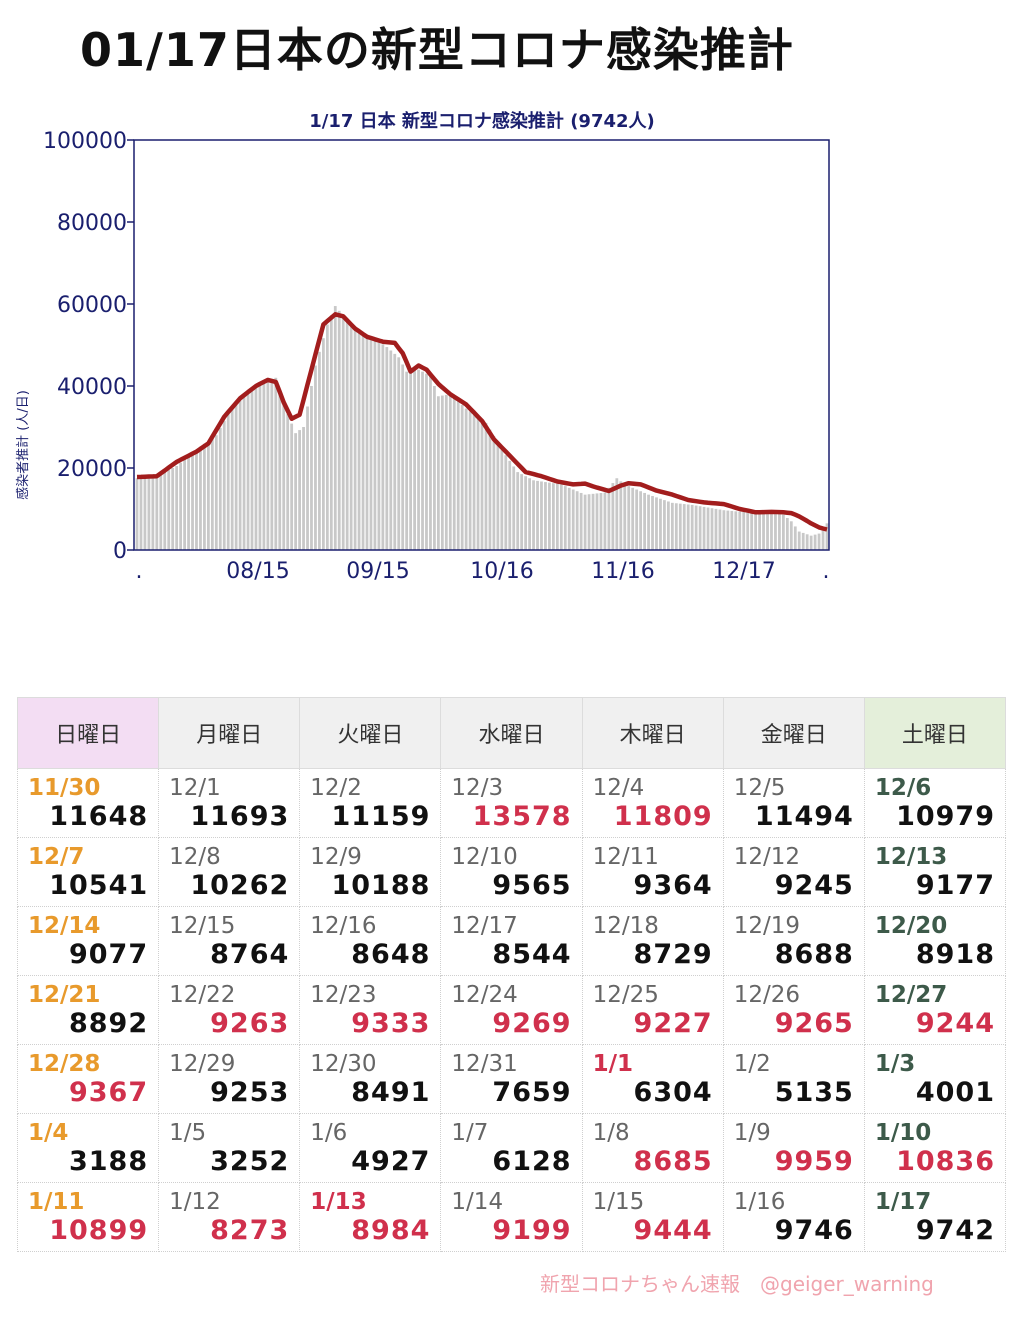 Image resolution: width=1012 pixels, height=1332 pixels. What do you see at coordinates (202, 1064) in the screenshot?
I see `day-date: 12/29` at bounding box center [202, 1064].